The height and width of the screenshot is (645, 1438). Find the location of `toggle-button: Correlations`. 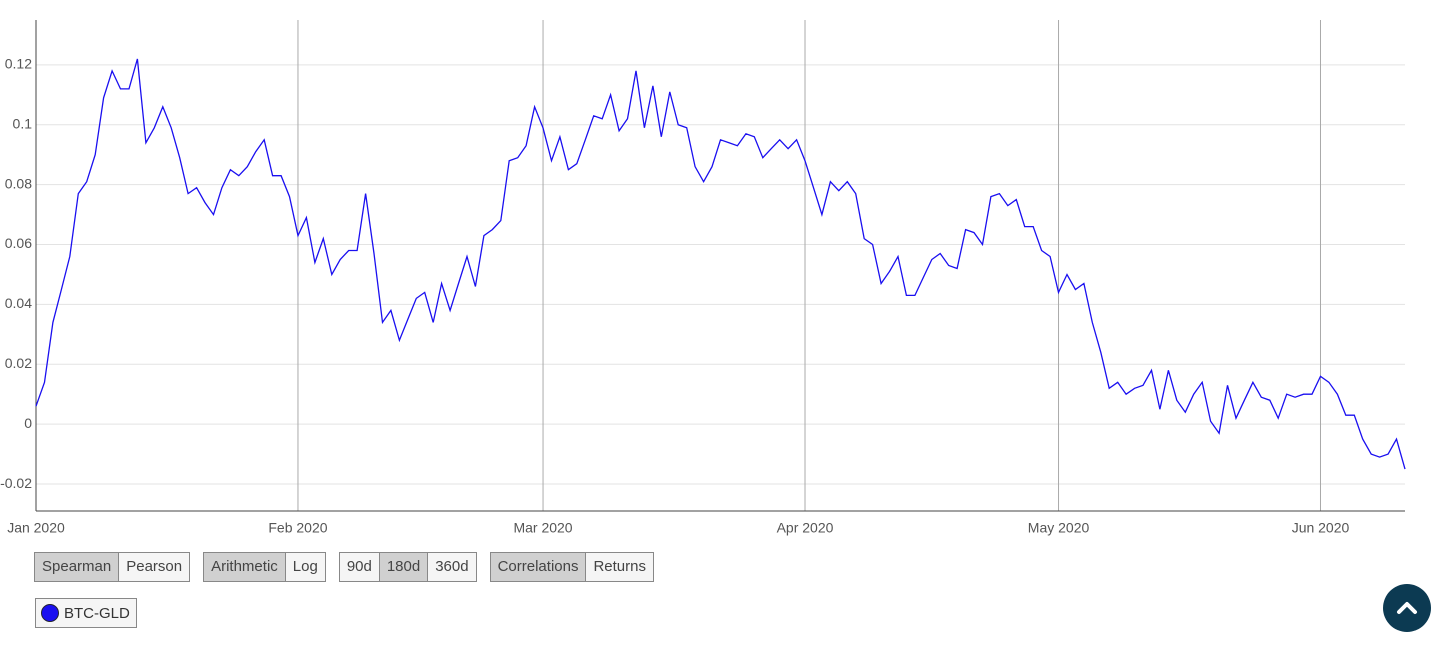

toggle-button: Correlations is located at coordinates (538, 567).